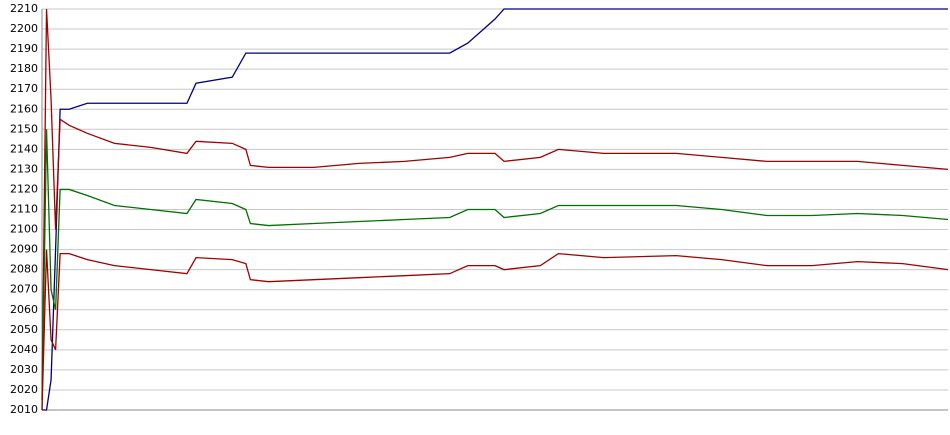 The height and width of the screenshot is (435, 950). I want to click on y-tick-label: 2190, so click(24, 48).